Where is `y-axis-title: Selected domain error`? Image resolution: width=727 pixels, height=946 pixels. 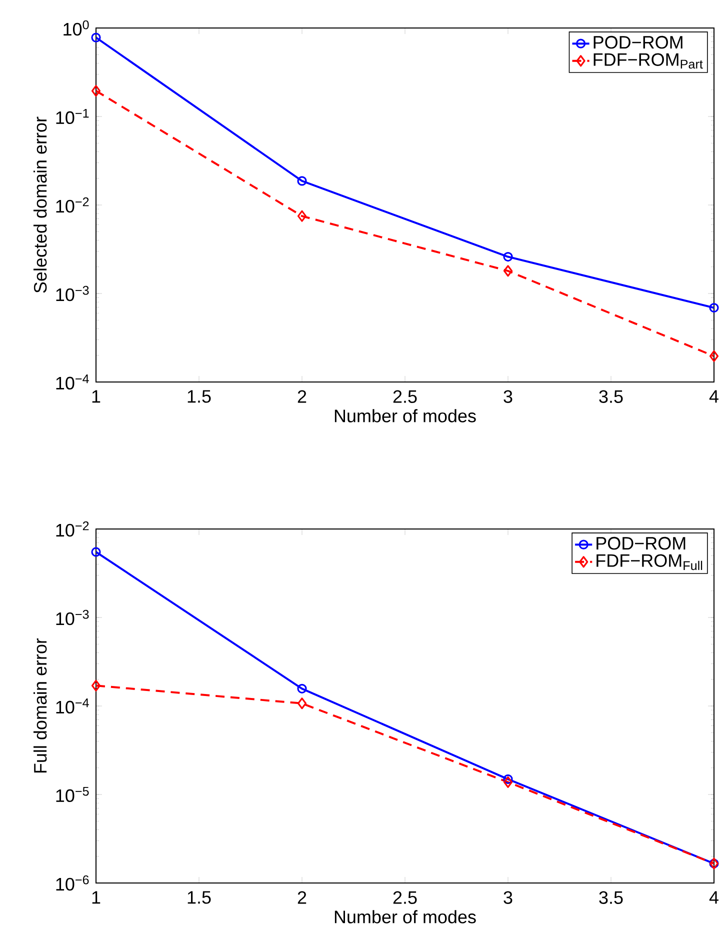
y-axis-title: Selected domain error is located at coordinates (40, 204).